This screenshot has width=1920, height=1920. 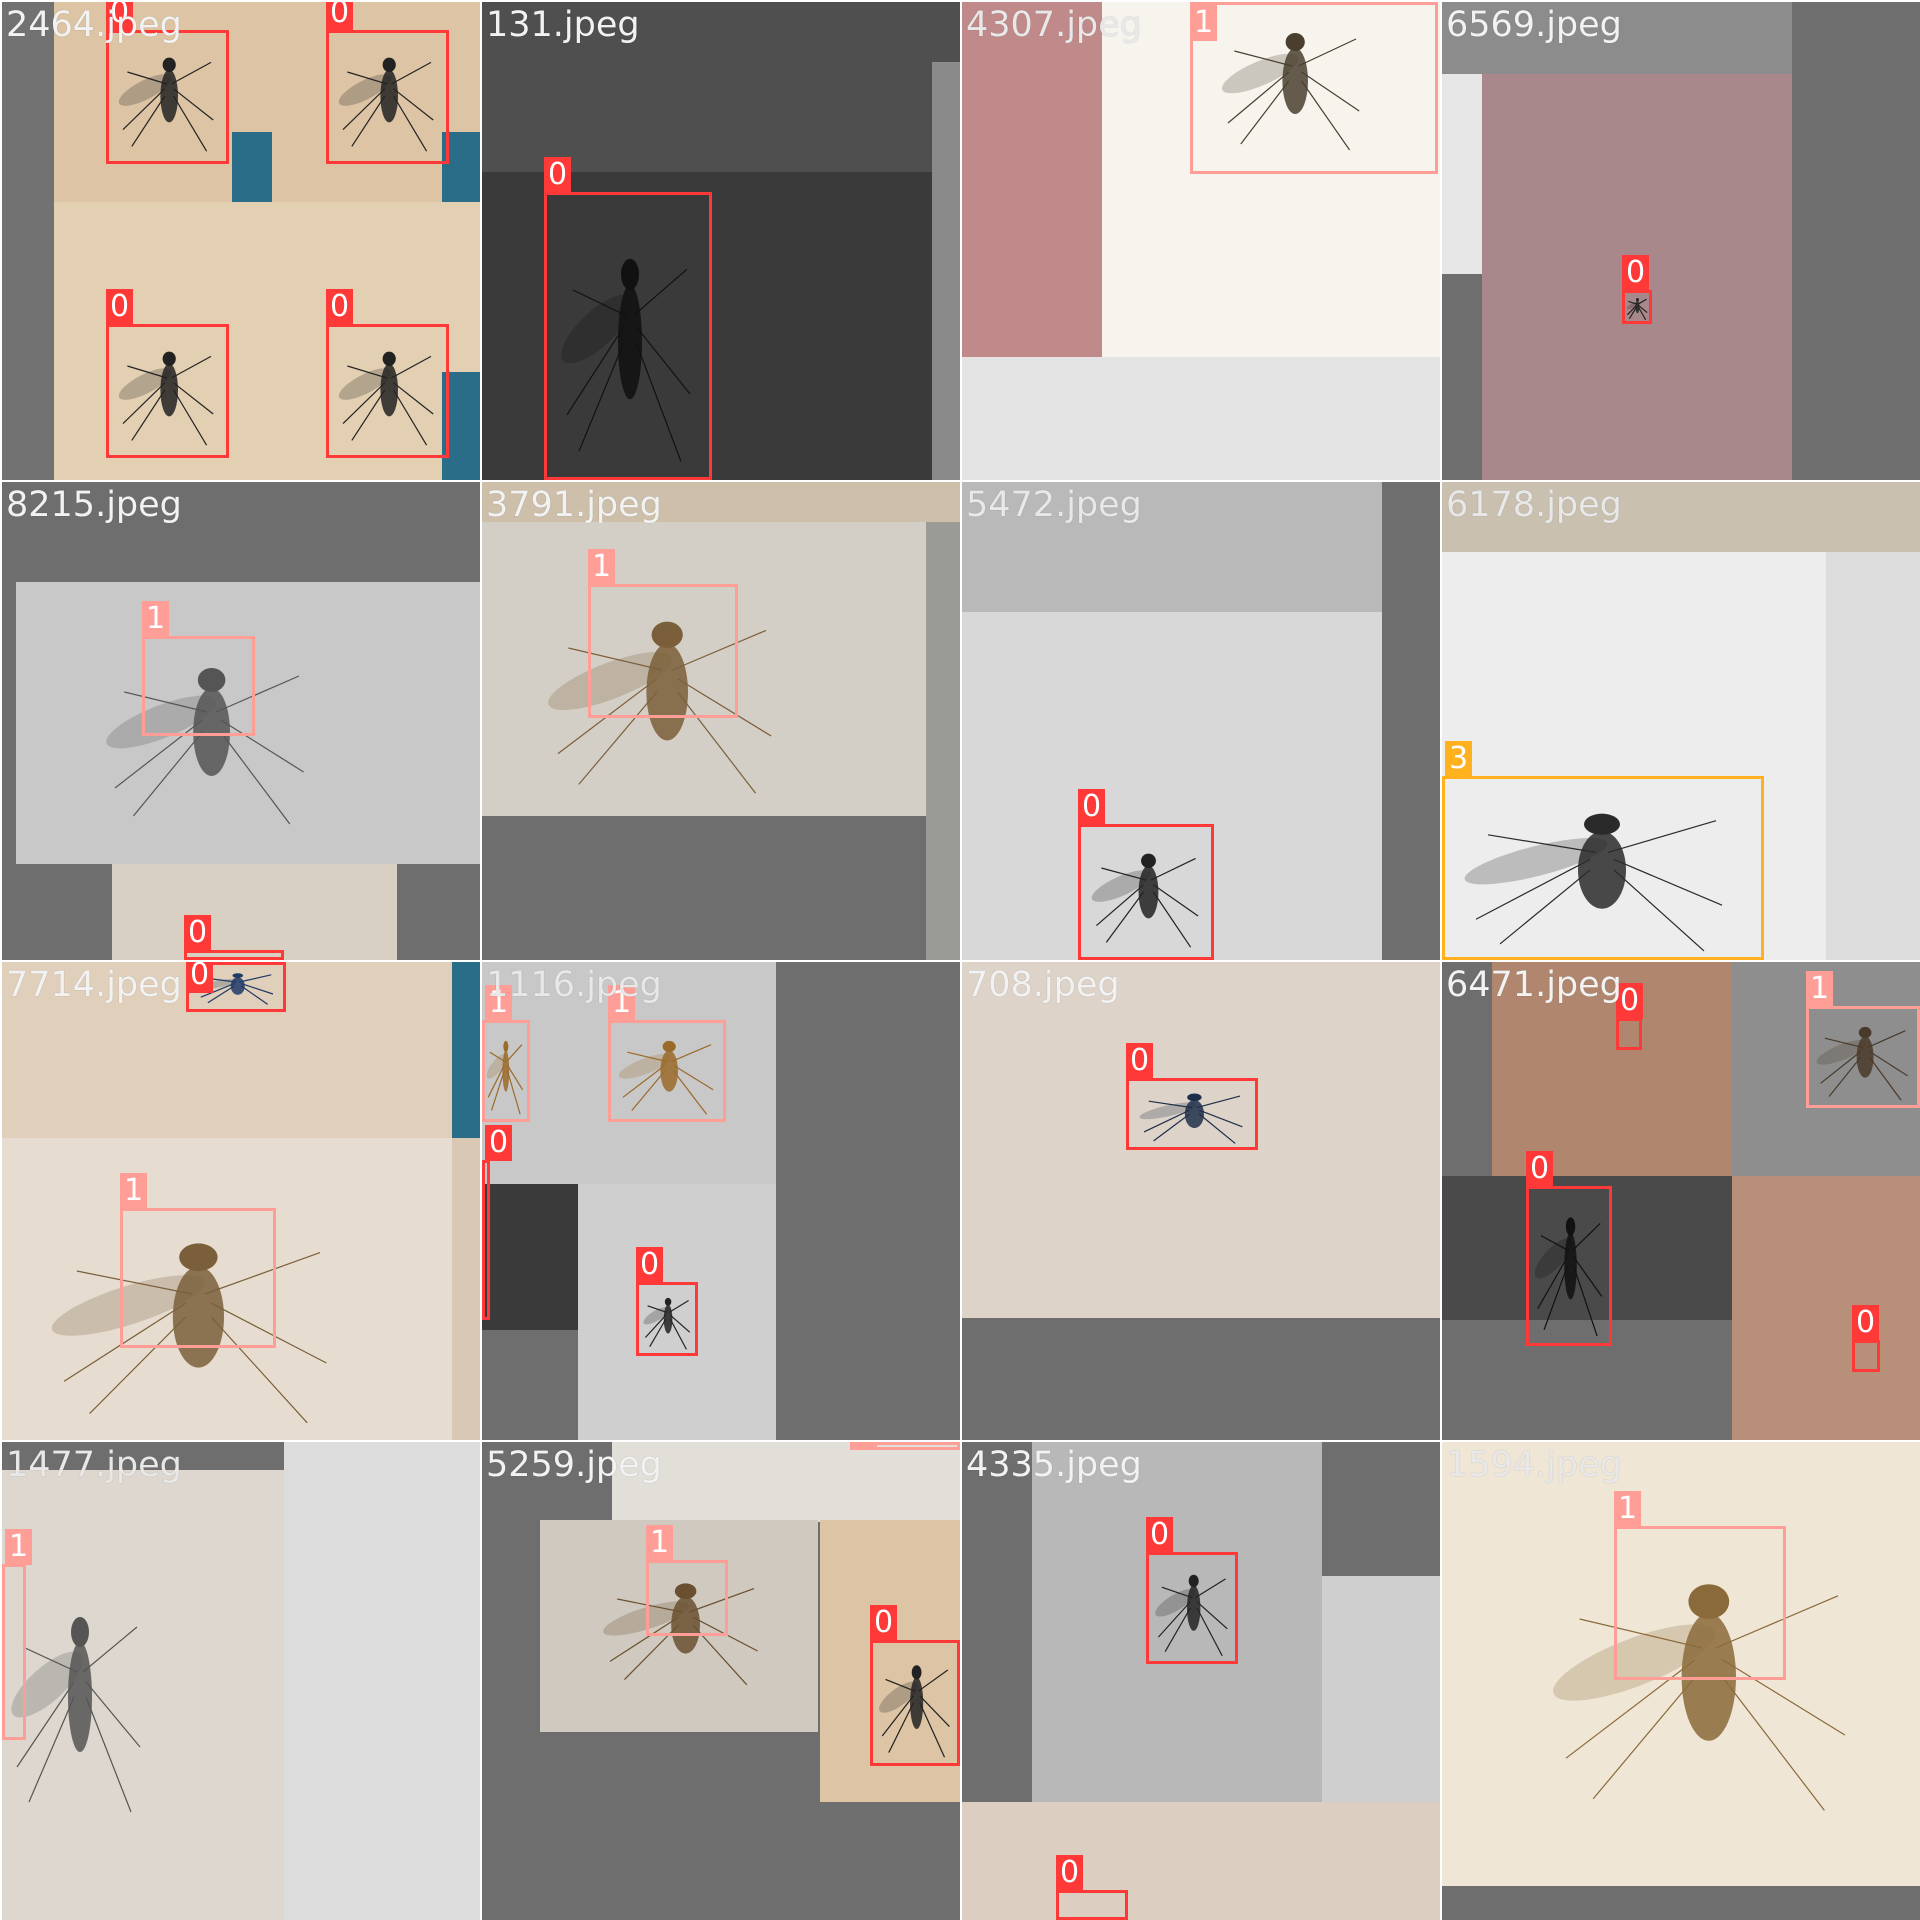 I want to click on mosaic-tile: 7714.jpeg 0 1, so click(x=241, y=1201).